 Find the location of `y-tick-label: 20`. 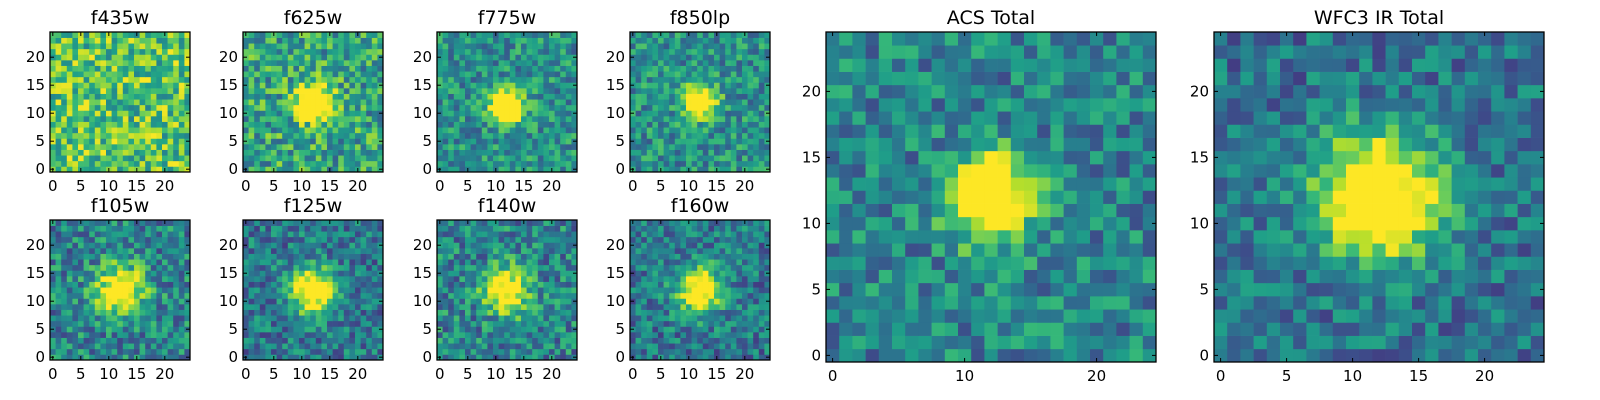

y-tick-label: 20 is located at coordinates (35, 57).